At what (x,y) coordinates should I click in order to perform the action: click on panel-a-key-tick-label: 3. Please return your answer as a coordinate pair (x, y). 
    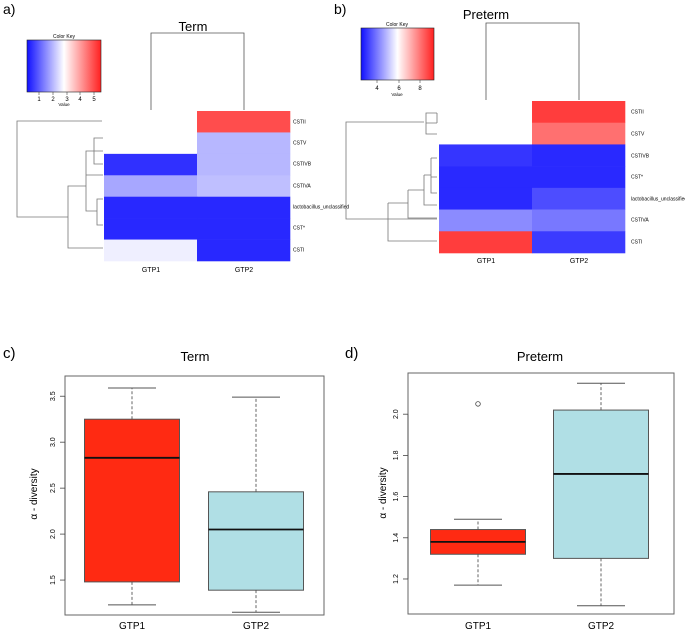
    Looking at the image, I should click on (67, 100).